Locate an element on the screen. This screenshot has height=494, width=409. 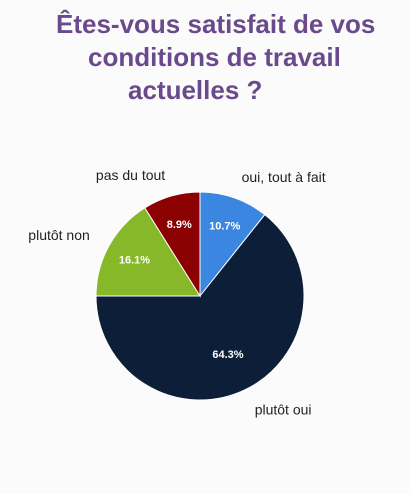
slice-category-label: pas du tout is located at coordinates (130, 175).